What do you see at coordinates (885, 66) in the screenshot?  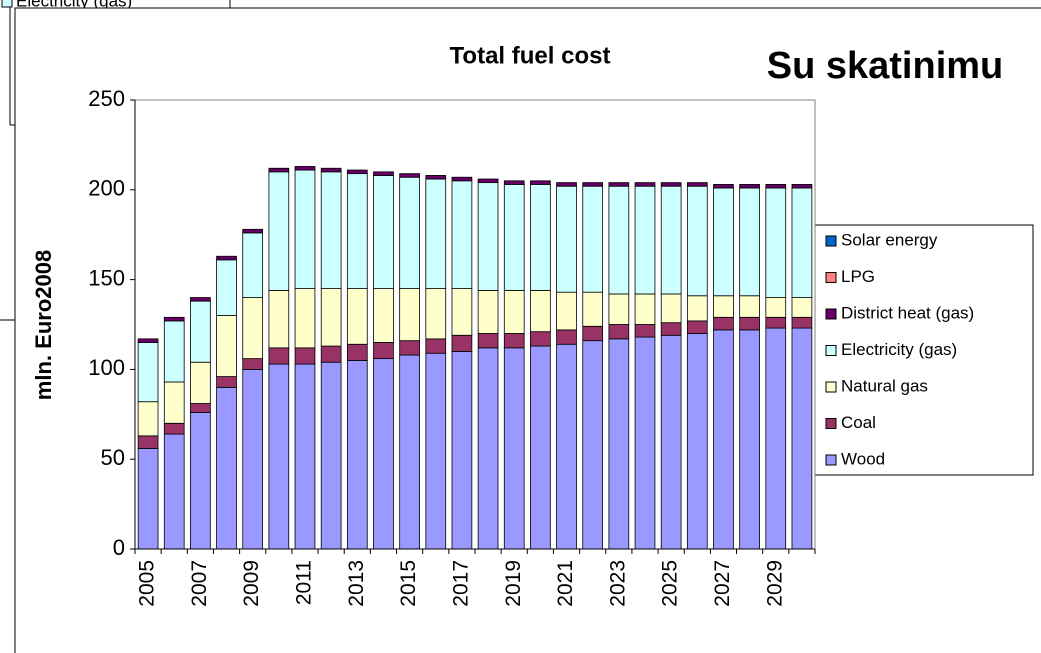 I see `annotation: Su skatinimu` at bounding box center [885, 66].